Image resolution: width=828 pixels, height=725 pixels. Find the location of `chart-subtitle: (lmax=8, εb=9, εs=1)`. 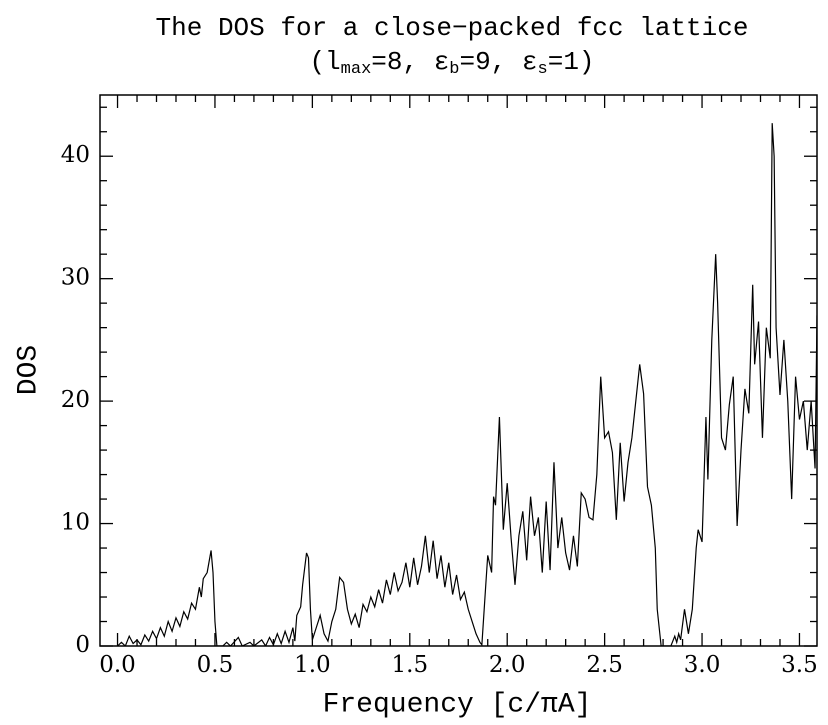

chart-subtitle: (lmax=8, εb=9, εs=1) is located at coordinates (451, 63).